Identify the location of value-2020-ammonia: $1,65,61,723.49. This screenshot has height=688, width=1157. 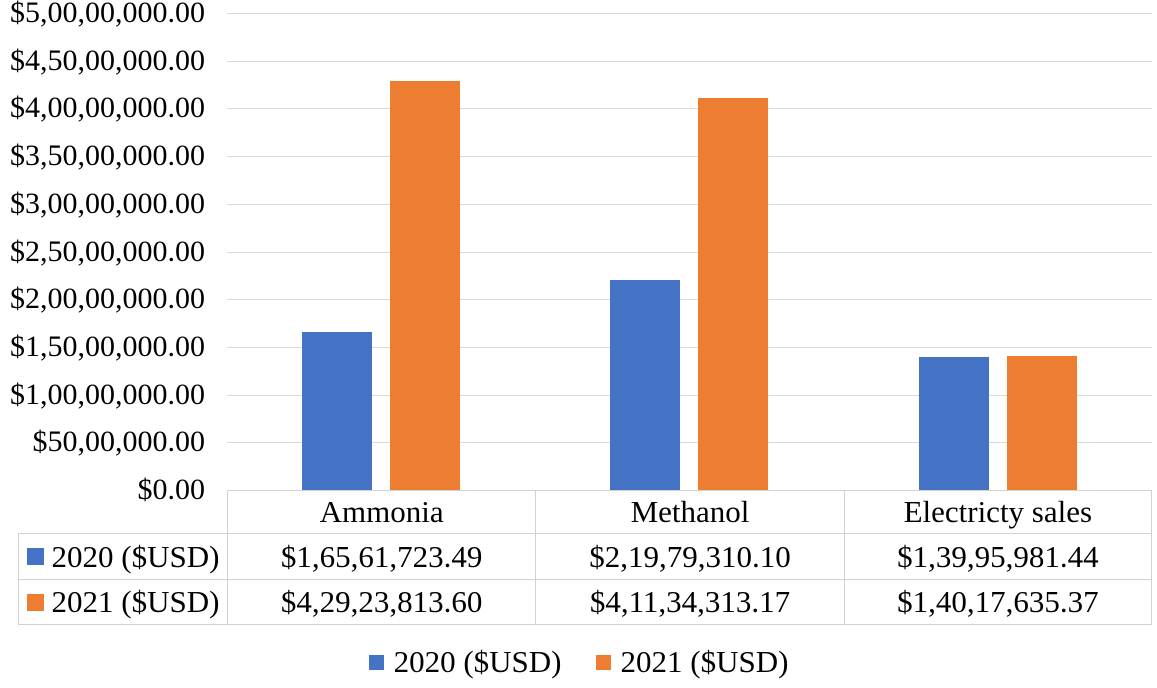
(381, 556).